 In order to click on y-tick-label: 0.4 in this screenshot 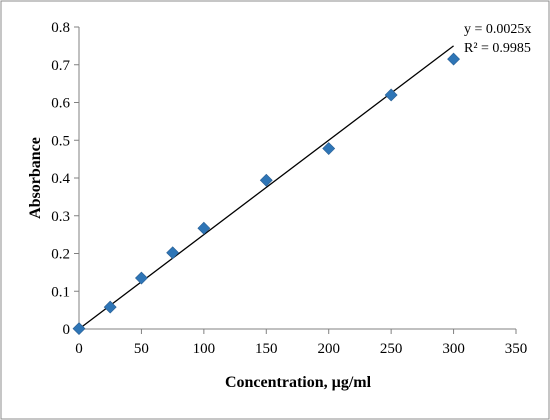, I will do `click(60, 179)`.